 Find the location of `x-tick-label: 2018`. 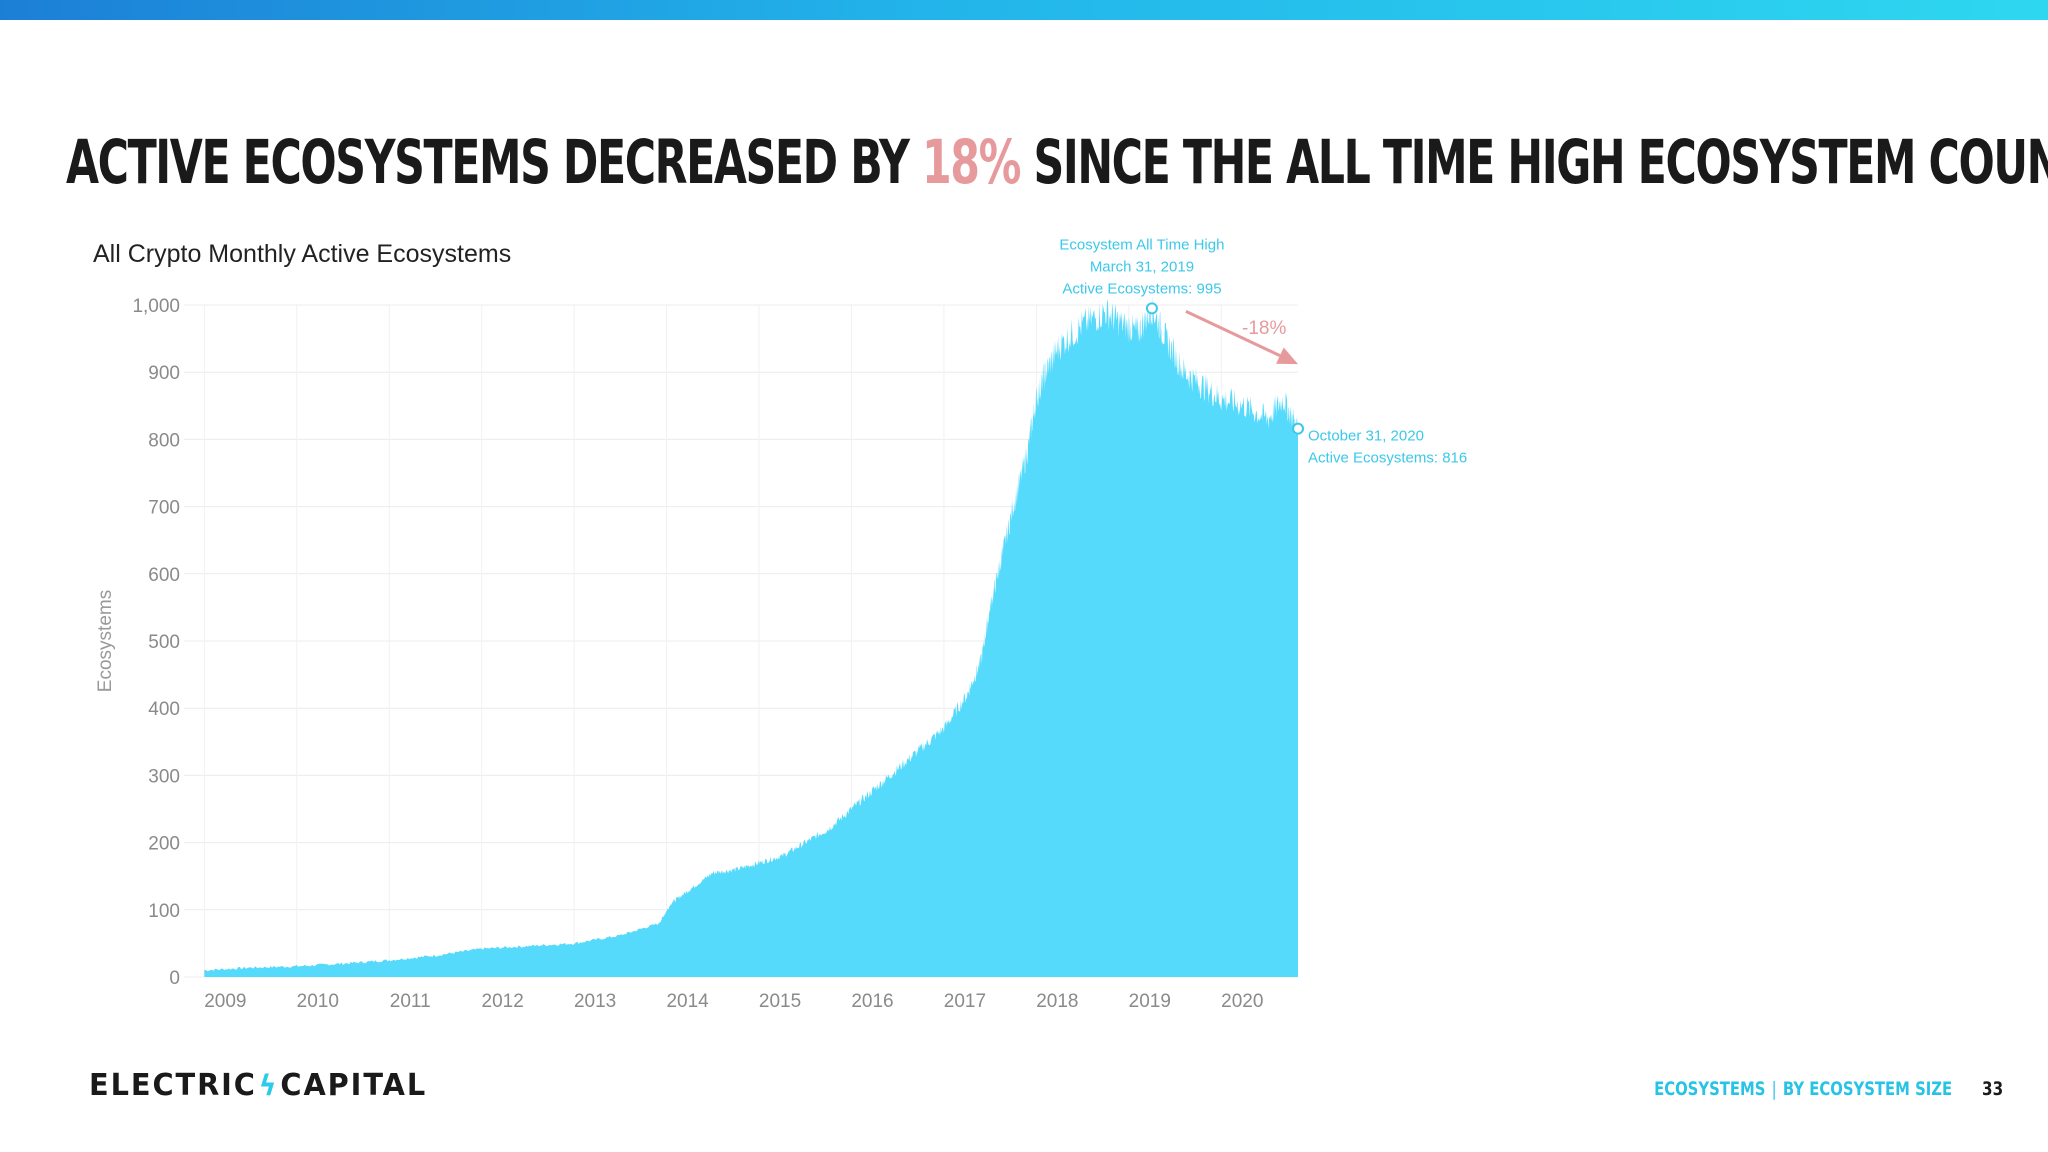

x-tick-label: 2018 is located at coordinates (1057, 1001).